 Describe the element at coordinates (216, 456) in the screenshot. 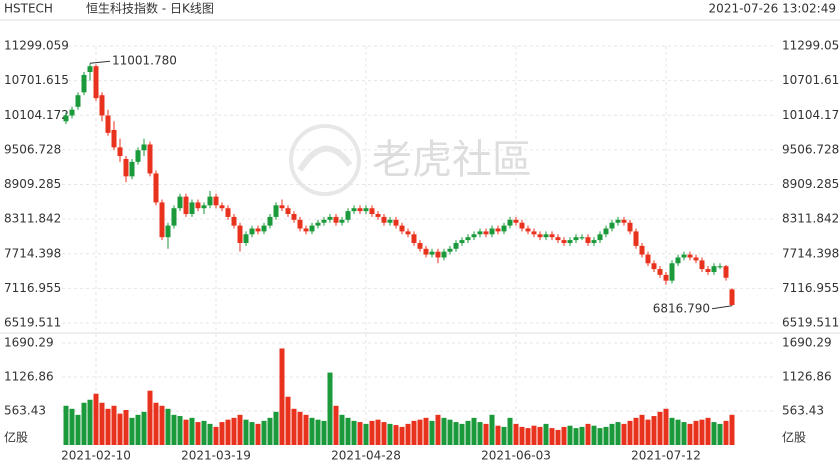

I see `x-tick-label: 2021-03-19` at that location.